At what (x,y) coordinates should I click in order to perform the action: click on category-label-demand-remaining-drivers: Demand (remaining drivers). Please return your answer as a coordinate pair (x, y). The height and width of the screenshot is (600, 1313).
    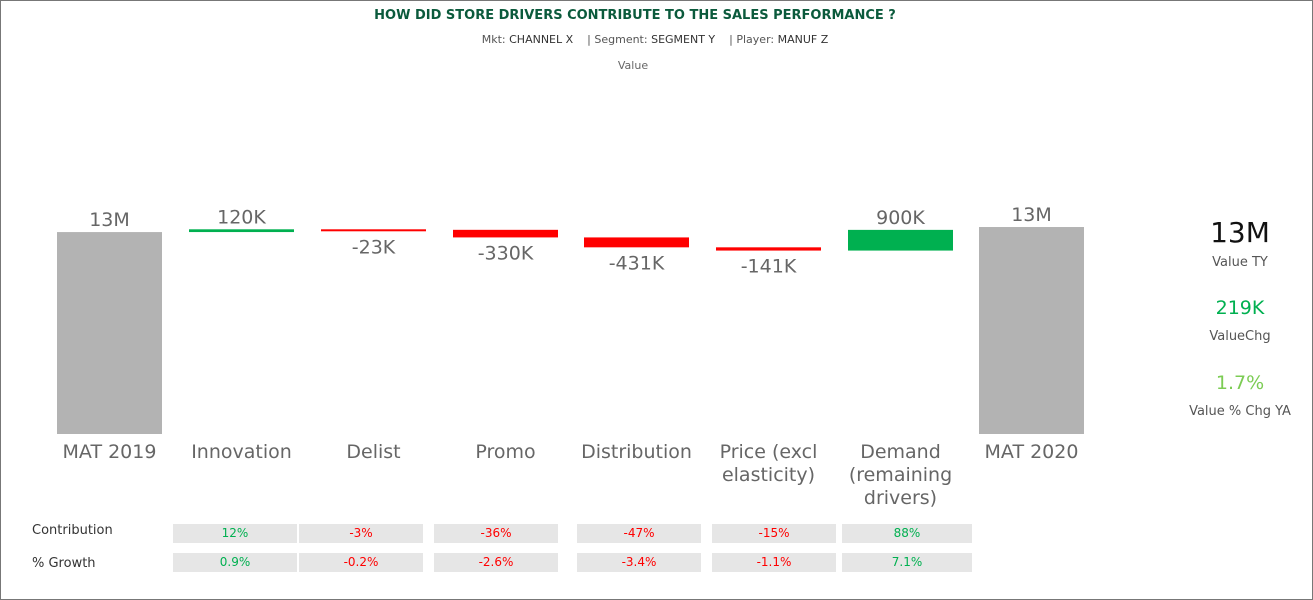
    Looking at the image, I should click on (900, 475).